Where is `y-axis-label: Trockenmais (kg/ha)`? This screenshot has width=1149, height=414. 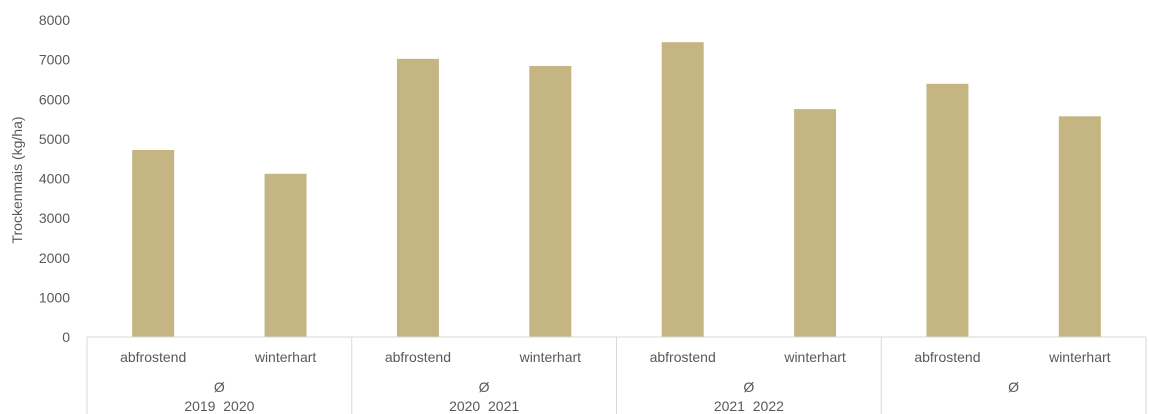
y-axis-label: Trockenmais (kg/ha) is located at coordinates (17, 179).